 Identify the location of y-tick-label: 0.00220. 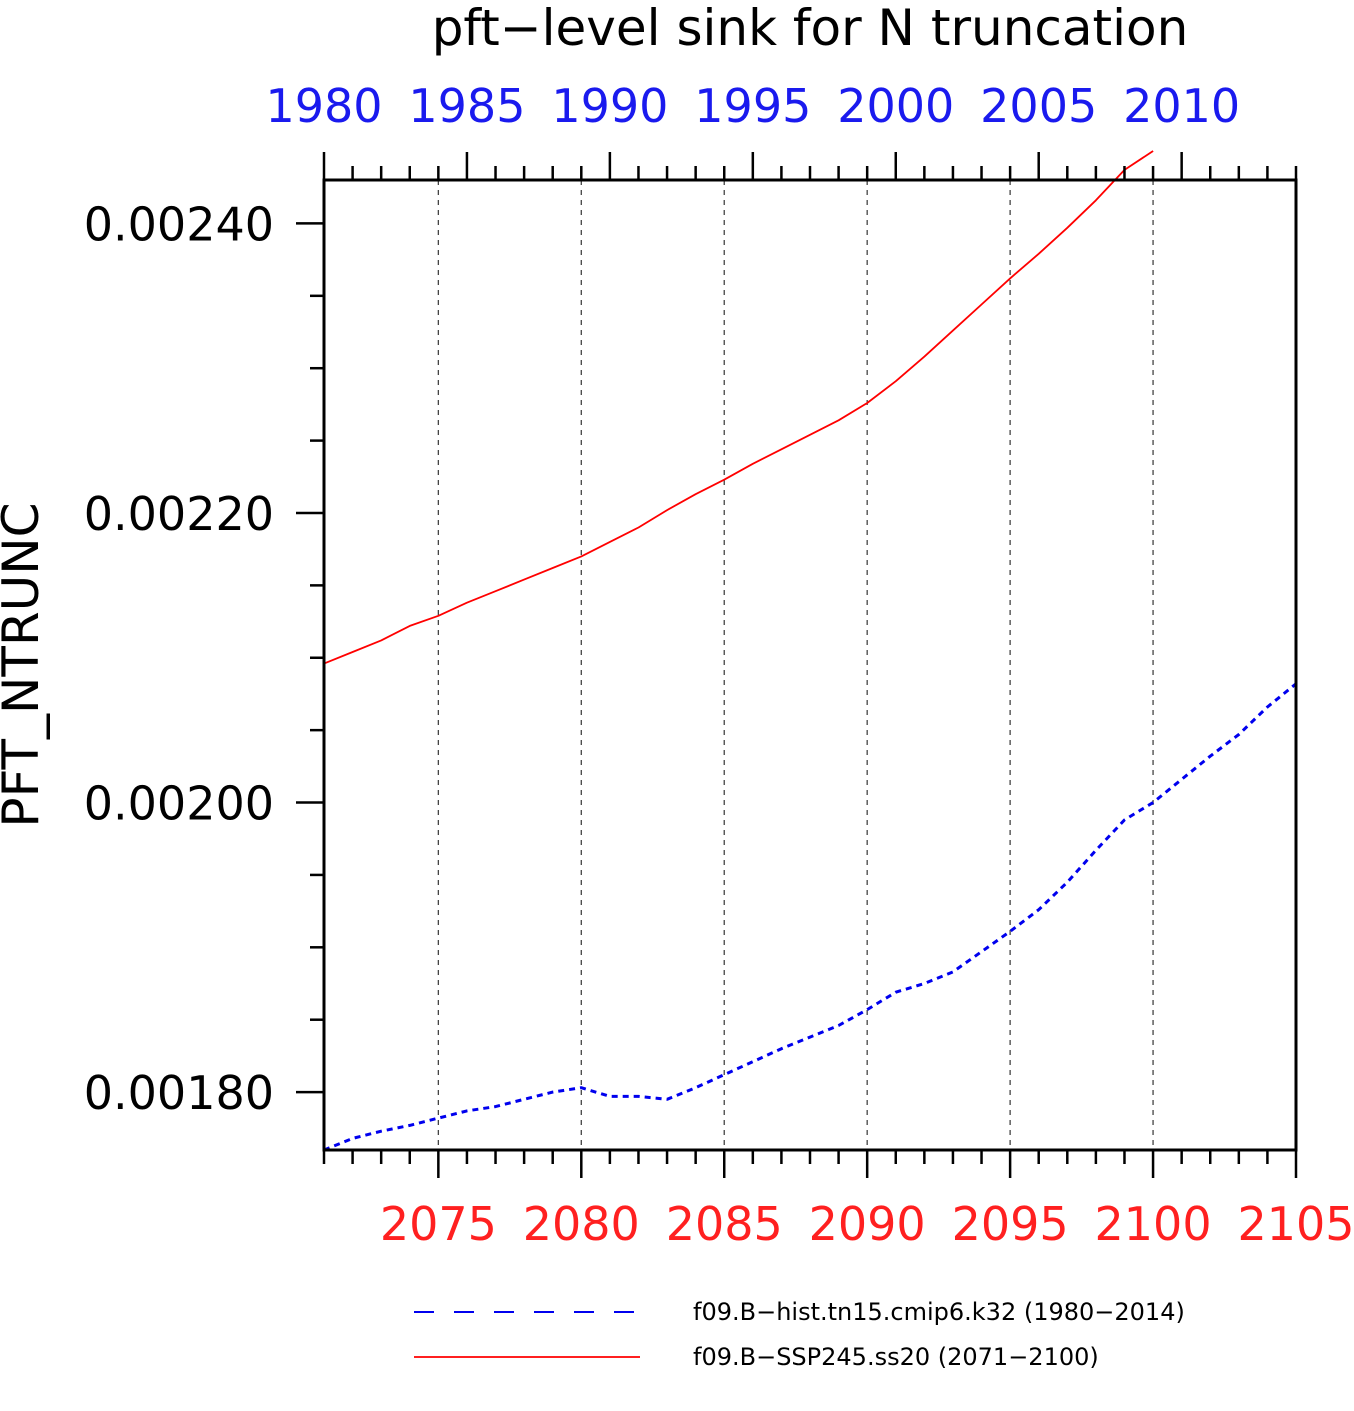
(179, 514).